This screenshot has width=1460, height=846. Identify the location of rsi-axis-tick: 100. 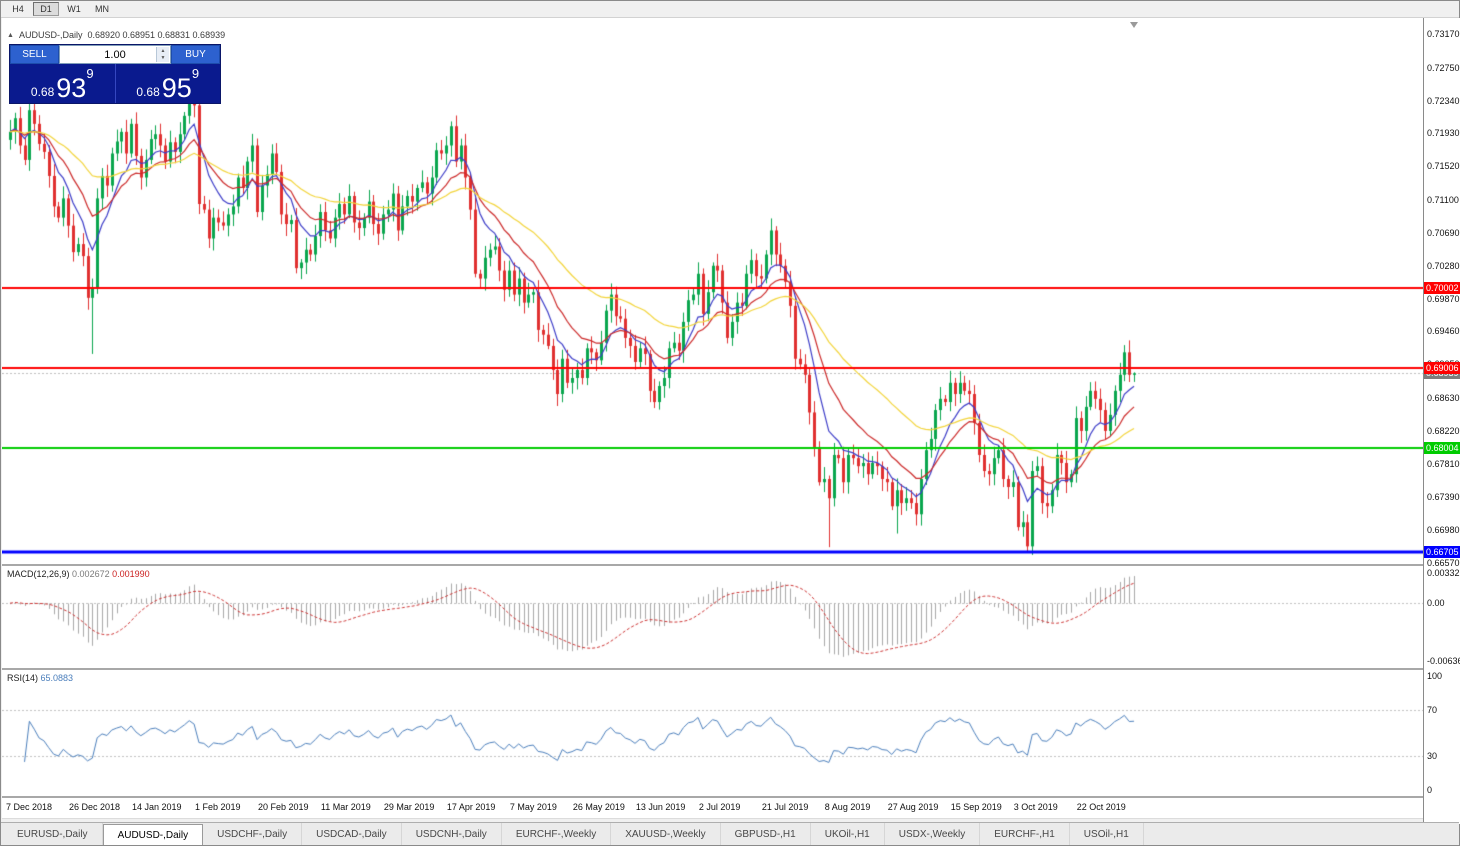
(1435, 676).